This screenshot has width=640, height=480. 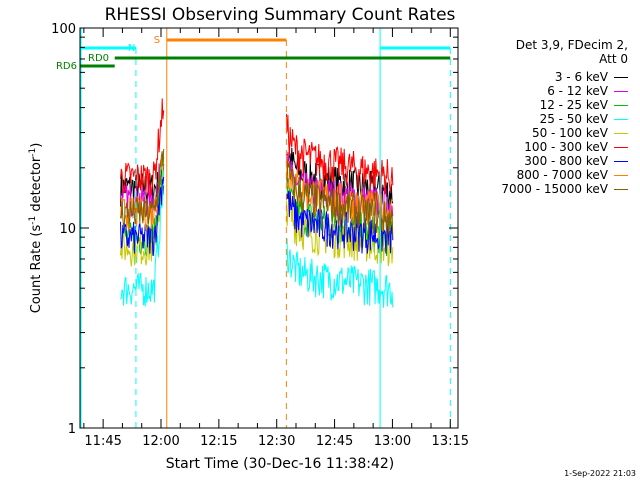 I want to click on x-tick-label: 13:00, so click(x=392, y=441).